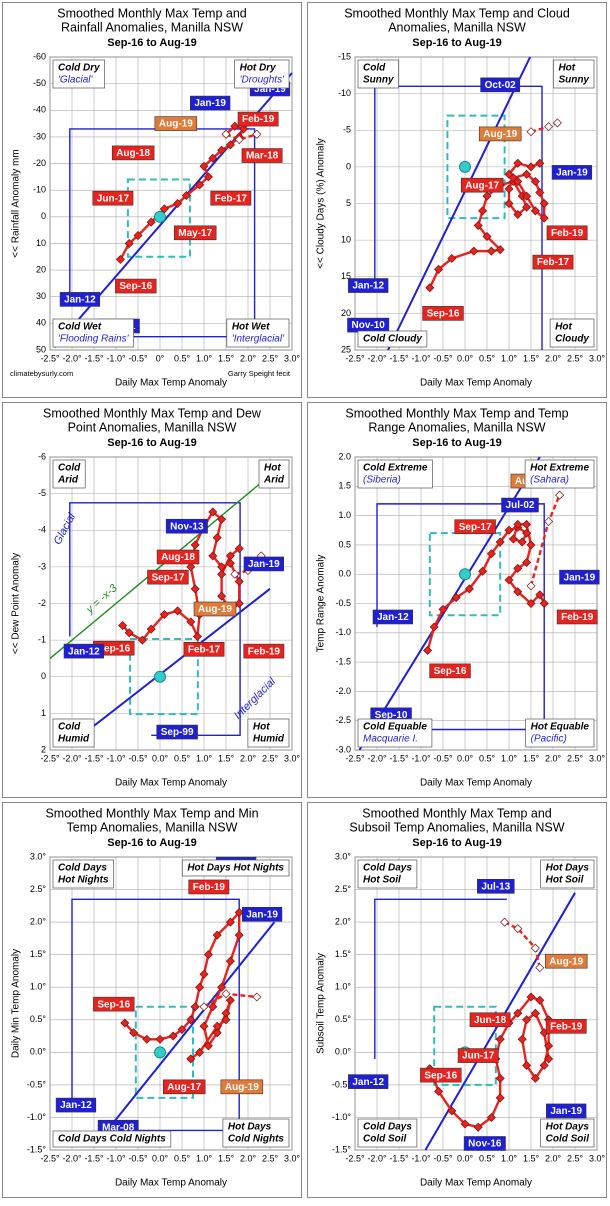 The width and height of the screenshot is (610, 1206). What do you see at coordinates (235, 868) in the screenshot?
I see `corner-label: Hot Days Hot Nights` at bounding box center [235, 868].